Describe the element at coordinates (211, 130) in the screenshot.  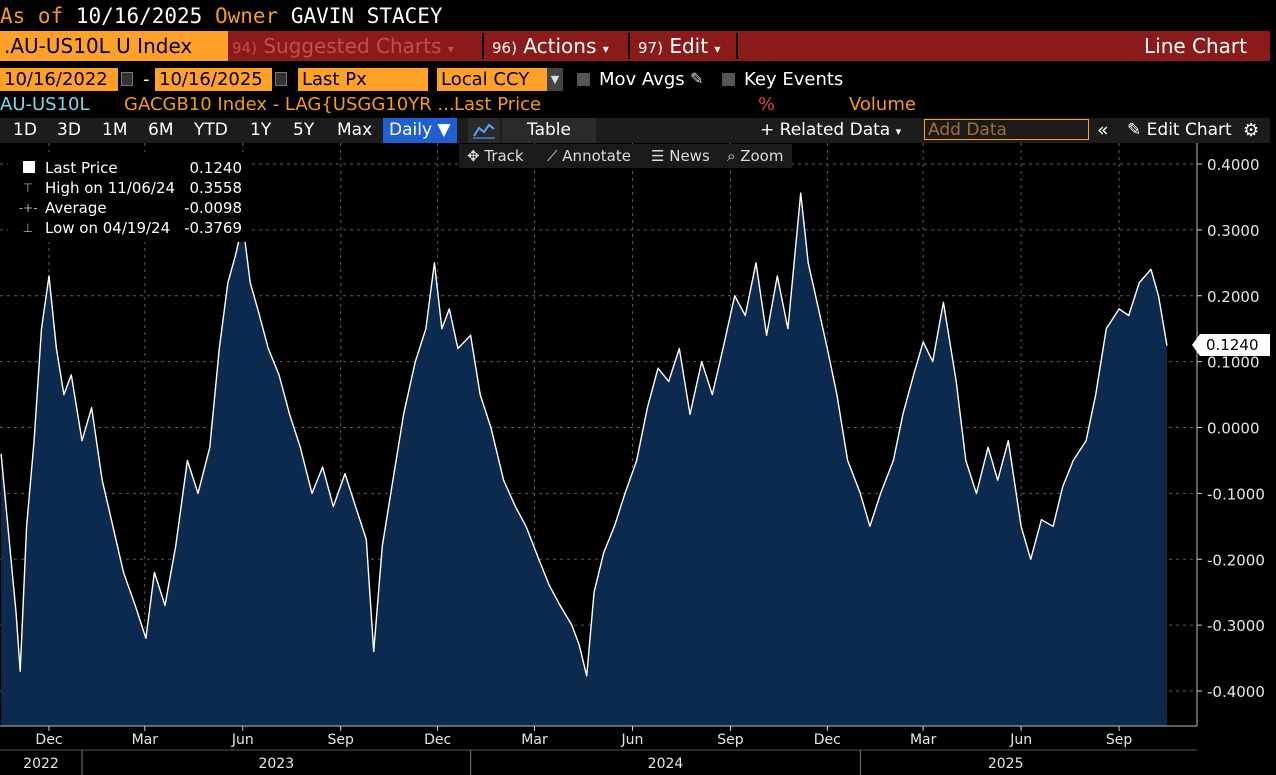
I see `range-ytd: YTD` at that location.